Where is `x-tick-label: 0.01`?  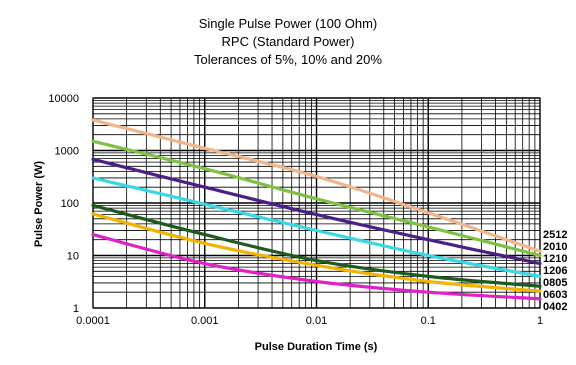
x-tick-label: 0.01 is located at coordinates (316, 321).